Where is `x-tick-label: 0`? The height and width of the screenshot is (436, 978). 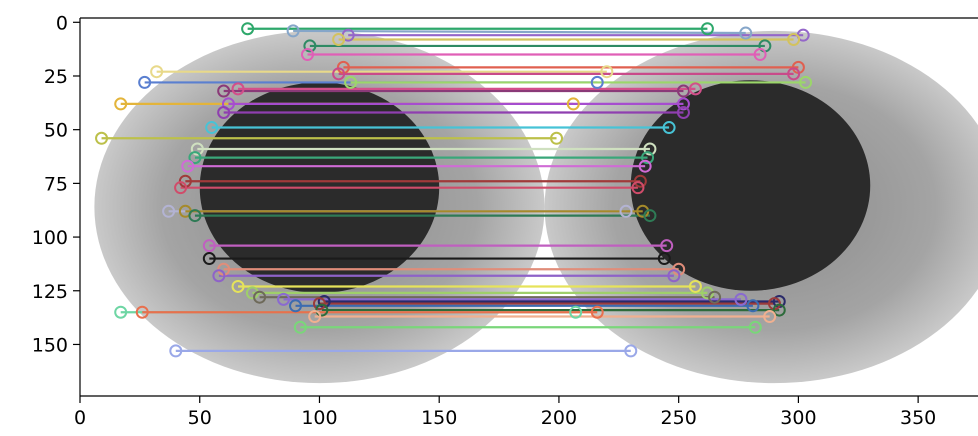 x-tick-label: 0 is located at coordinates (80, 418).